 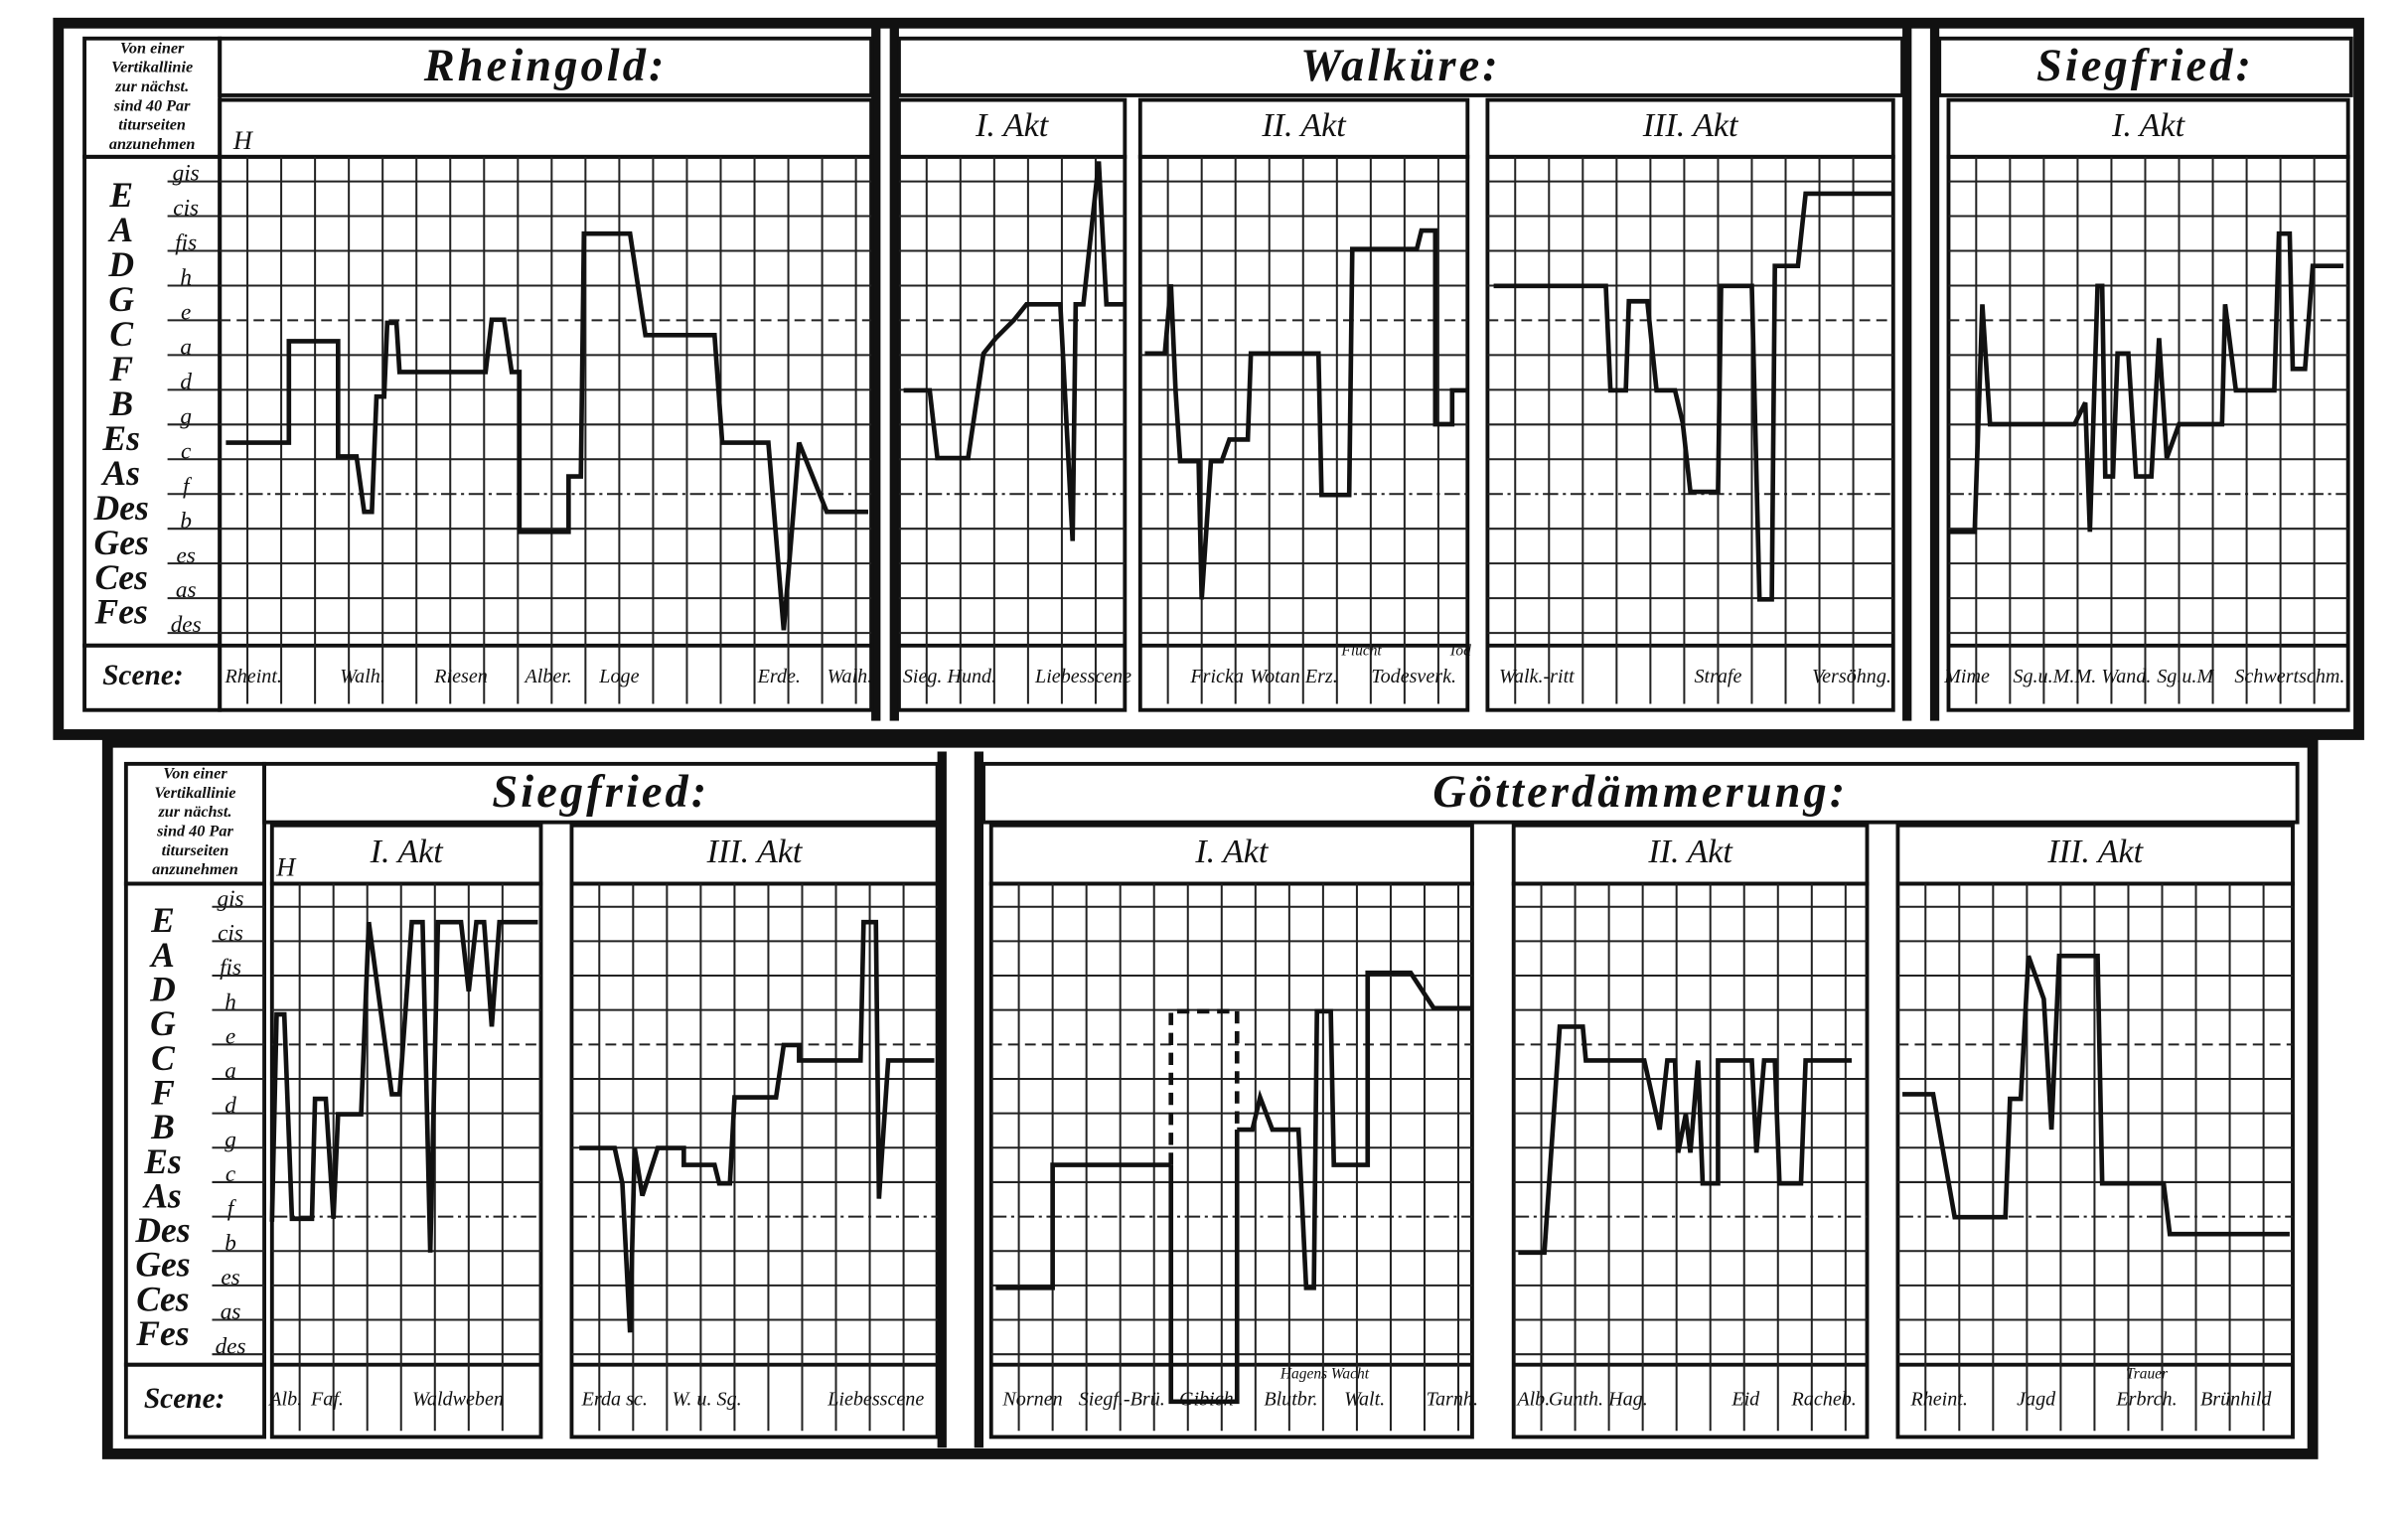 I want to click on scene-name: Alb., so click(x=285, y=1400).